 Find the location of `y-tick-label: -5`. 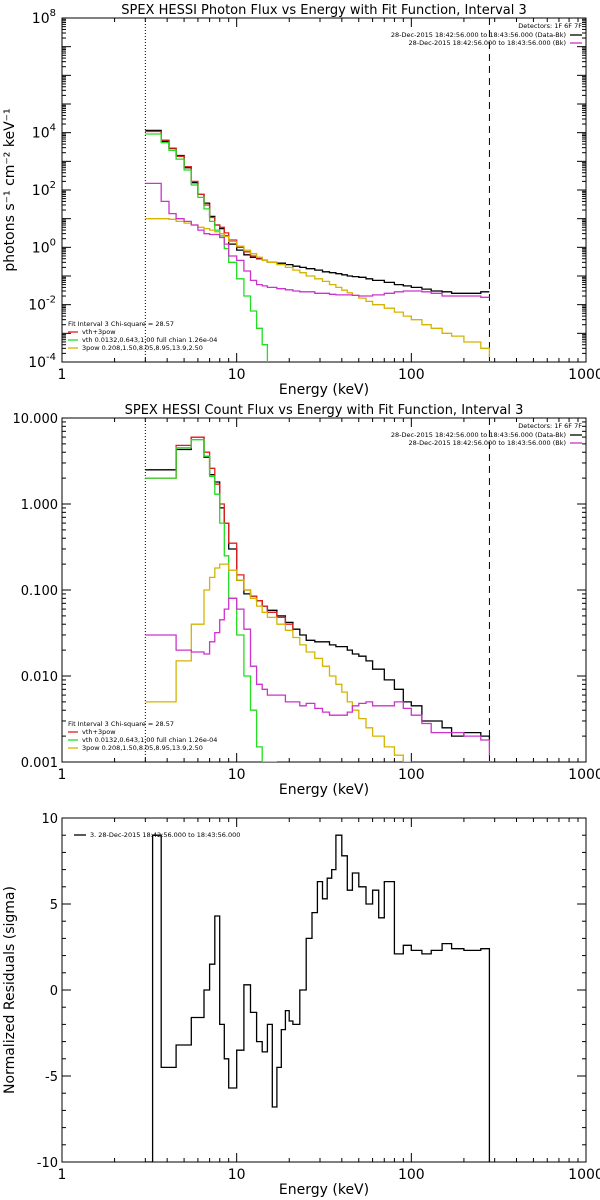

y-tick-label: -5 is located at coordinates (51, 1077).